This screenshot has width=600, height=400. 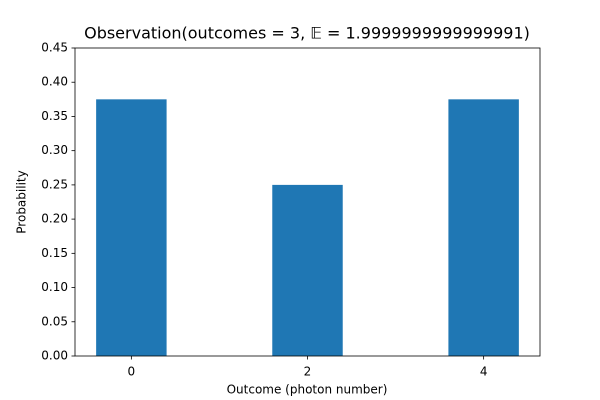 What do you see at coordinates (54, 184) in the screenshot?
I see `y-tick-label: 0.25` at bounding box center [54, 184].